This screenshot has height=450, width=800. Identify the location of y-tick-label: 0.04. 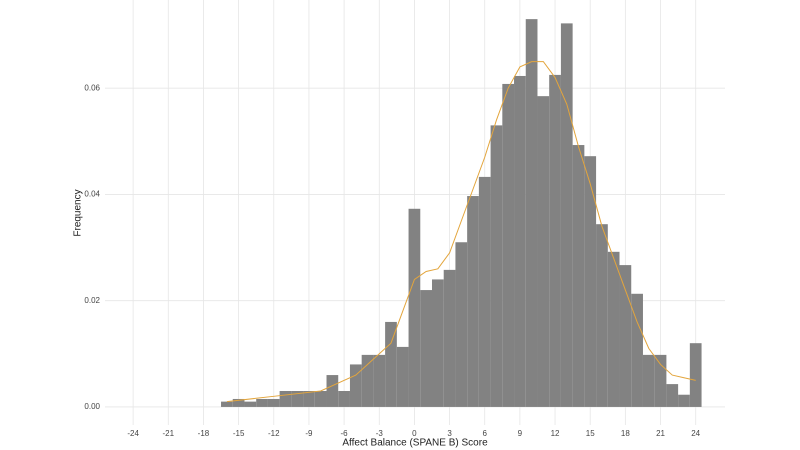
(92, 194).